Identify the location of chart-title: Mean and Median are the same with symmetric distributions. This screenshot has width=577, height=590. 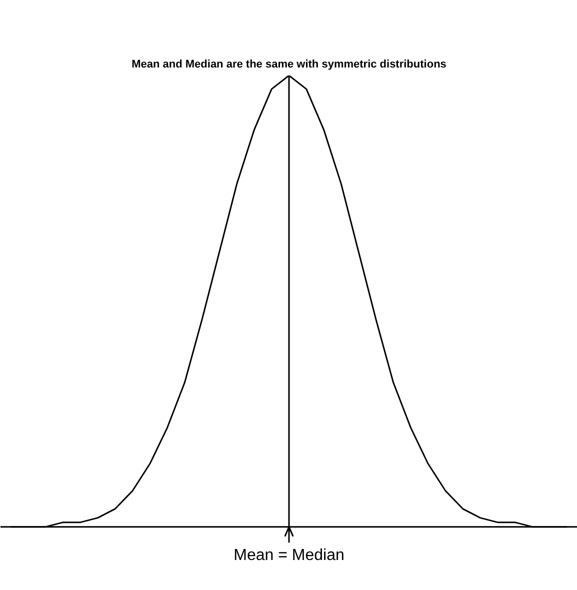
(289, 64).